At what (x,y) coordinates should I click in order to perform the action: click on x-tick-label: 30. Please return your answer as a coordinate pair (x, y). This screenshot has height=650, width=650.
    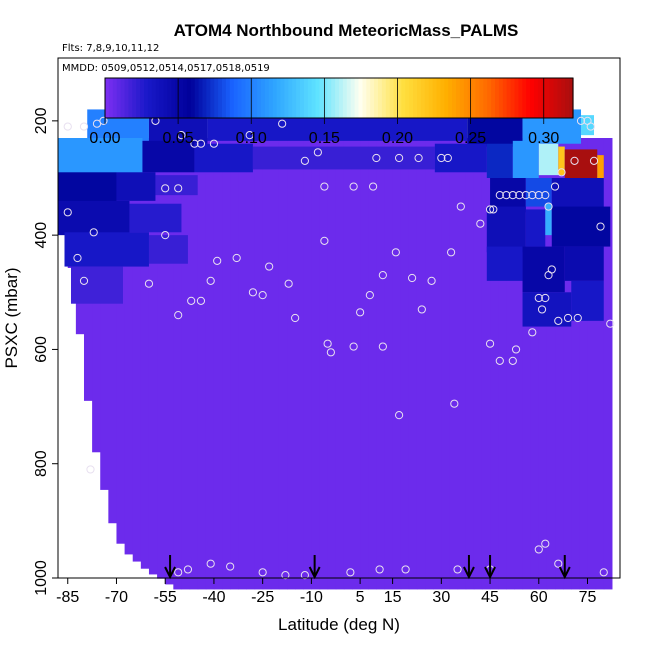
    Looking at the image, I should click on (441, 597).